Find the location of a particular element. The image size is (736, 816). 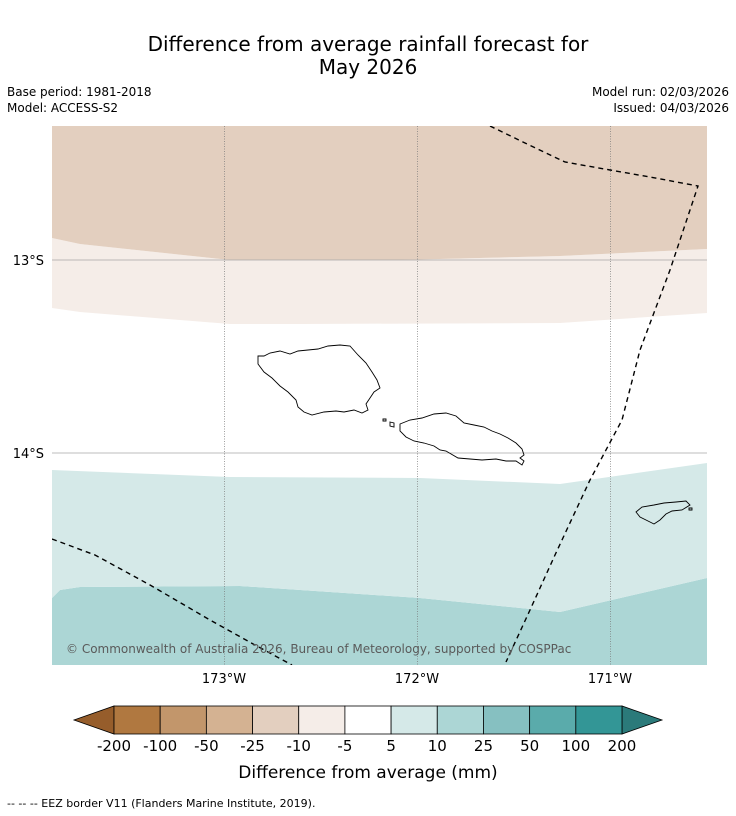

colorbar-tick-label: 100 is located at coordinates (575, 746).